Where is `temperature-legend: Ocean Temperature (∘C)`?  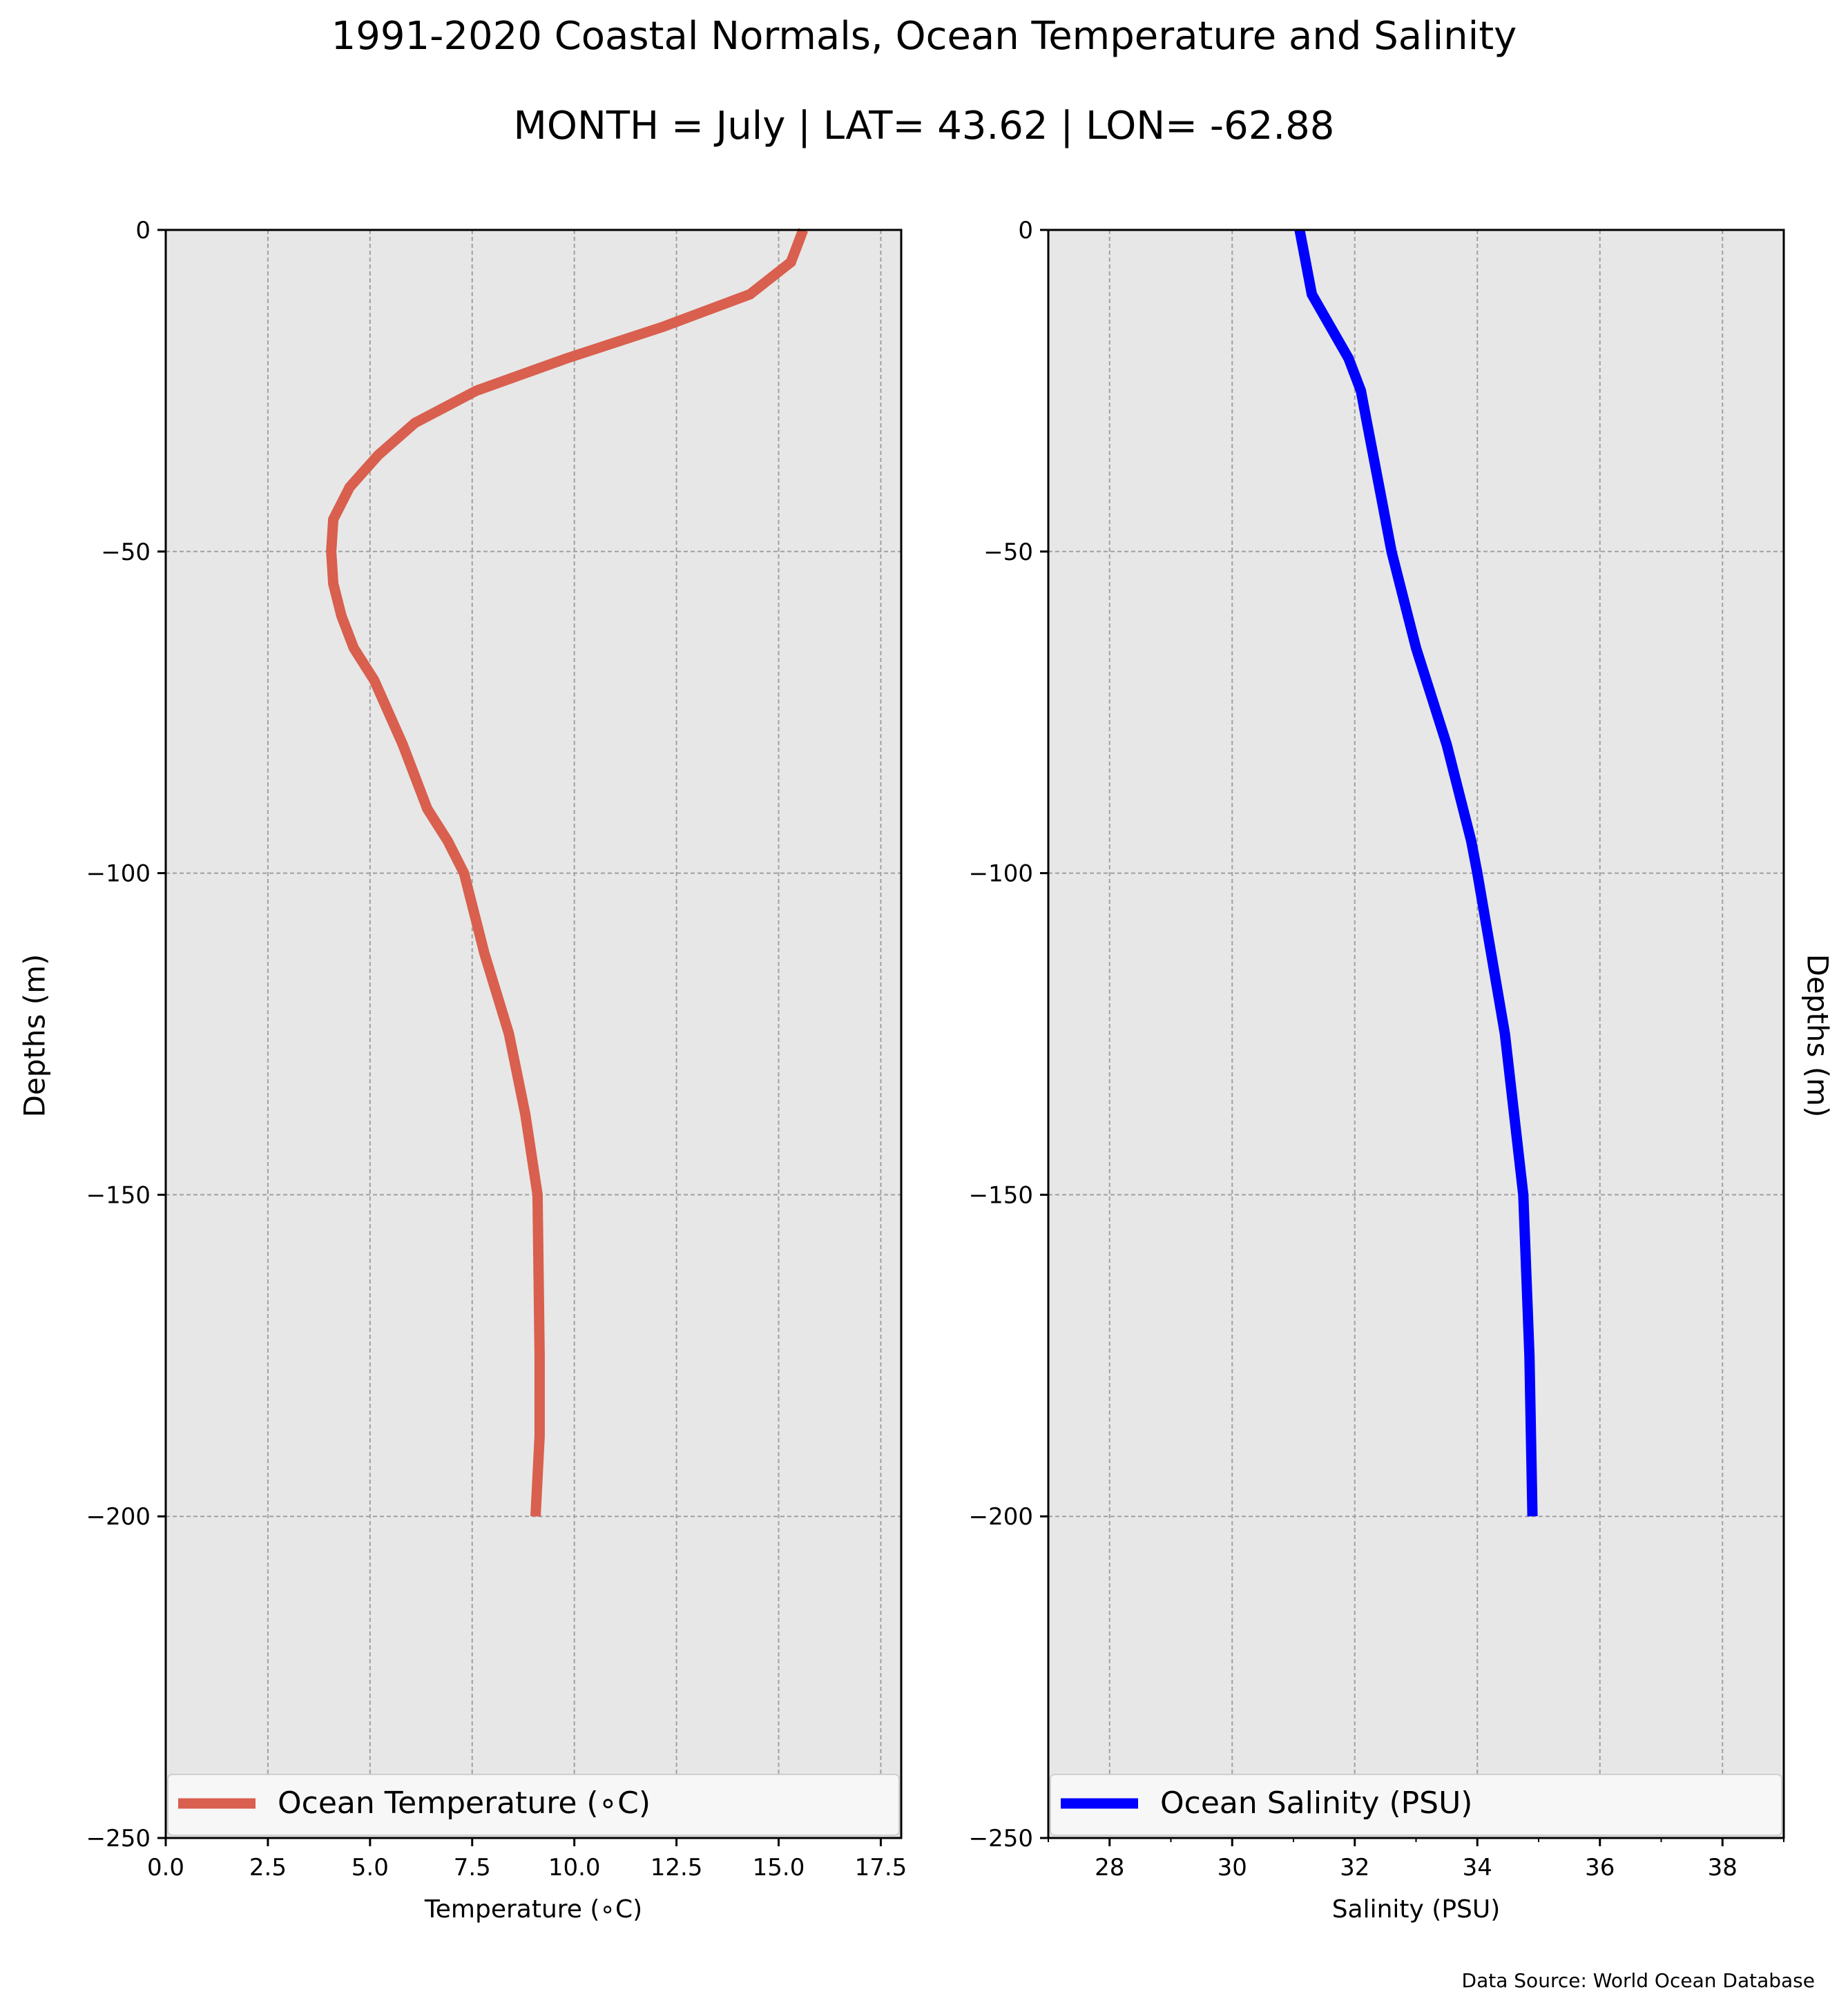 temperature-legend: Ocean Temperature (∘C) is located at coordinates (533, 1805).